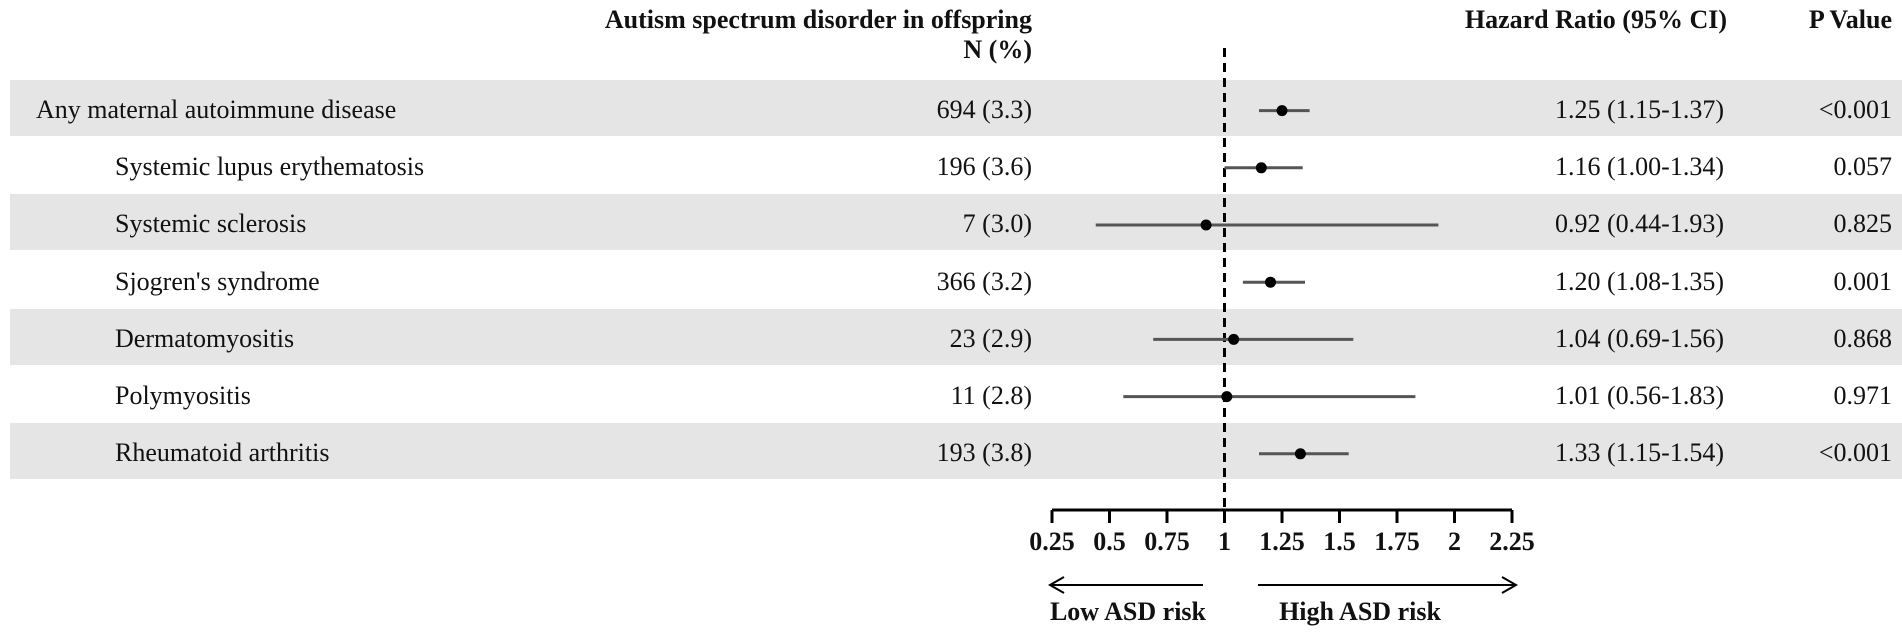  What do you see at coordinates (1863, 395) in the screenshot?
I see `row-p-value: 0.971` at bounding box center [1863, 395].